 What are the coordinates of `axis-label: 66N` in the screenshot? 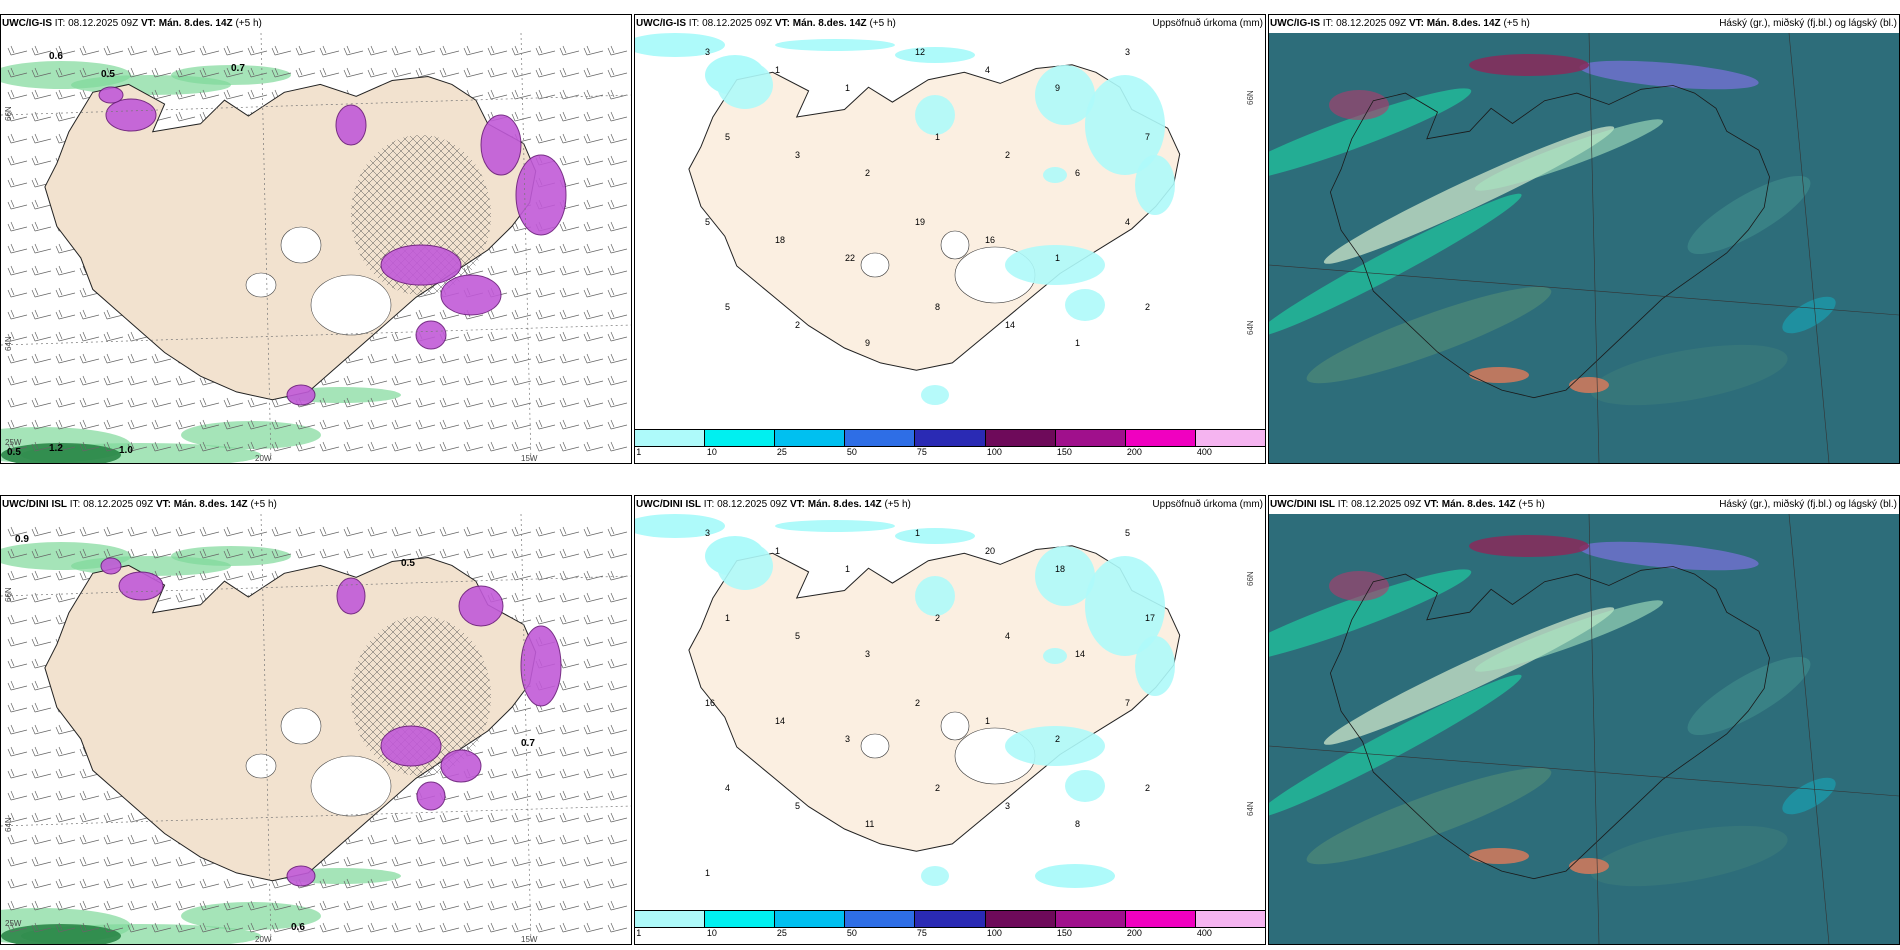 It's located at (8, 594).